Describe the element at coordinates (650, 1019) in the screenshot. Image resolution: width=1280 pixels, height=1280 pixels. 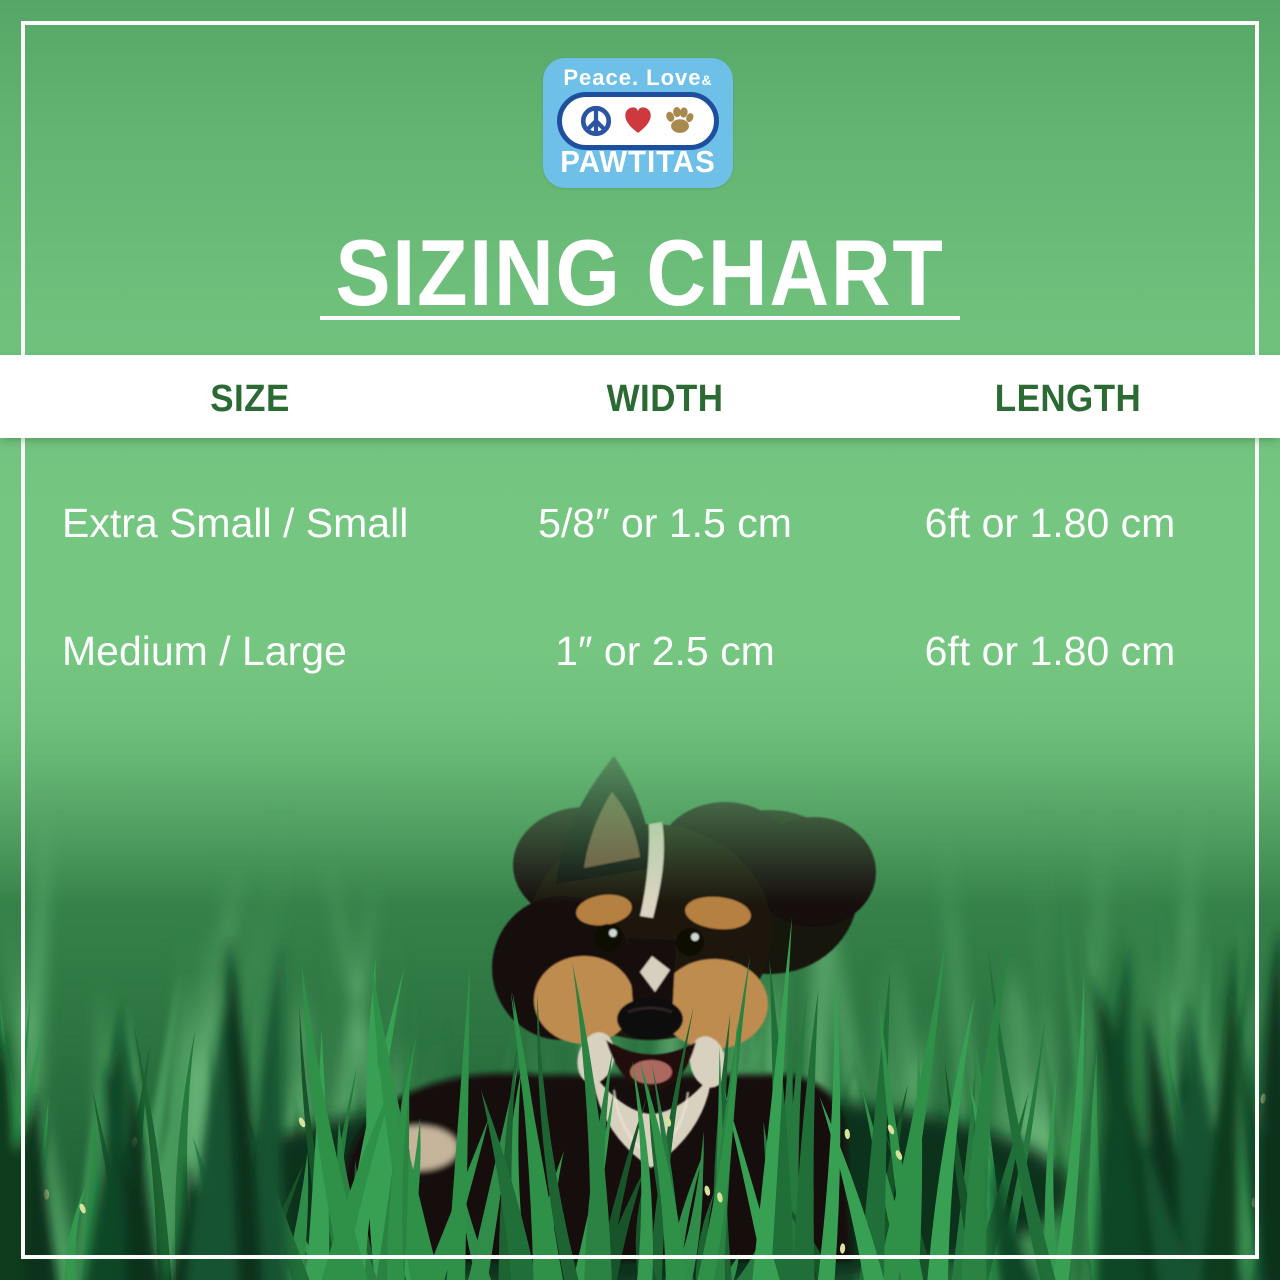
I see `nose` at that location.